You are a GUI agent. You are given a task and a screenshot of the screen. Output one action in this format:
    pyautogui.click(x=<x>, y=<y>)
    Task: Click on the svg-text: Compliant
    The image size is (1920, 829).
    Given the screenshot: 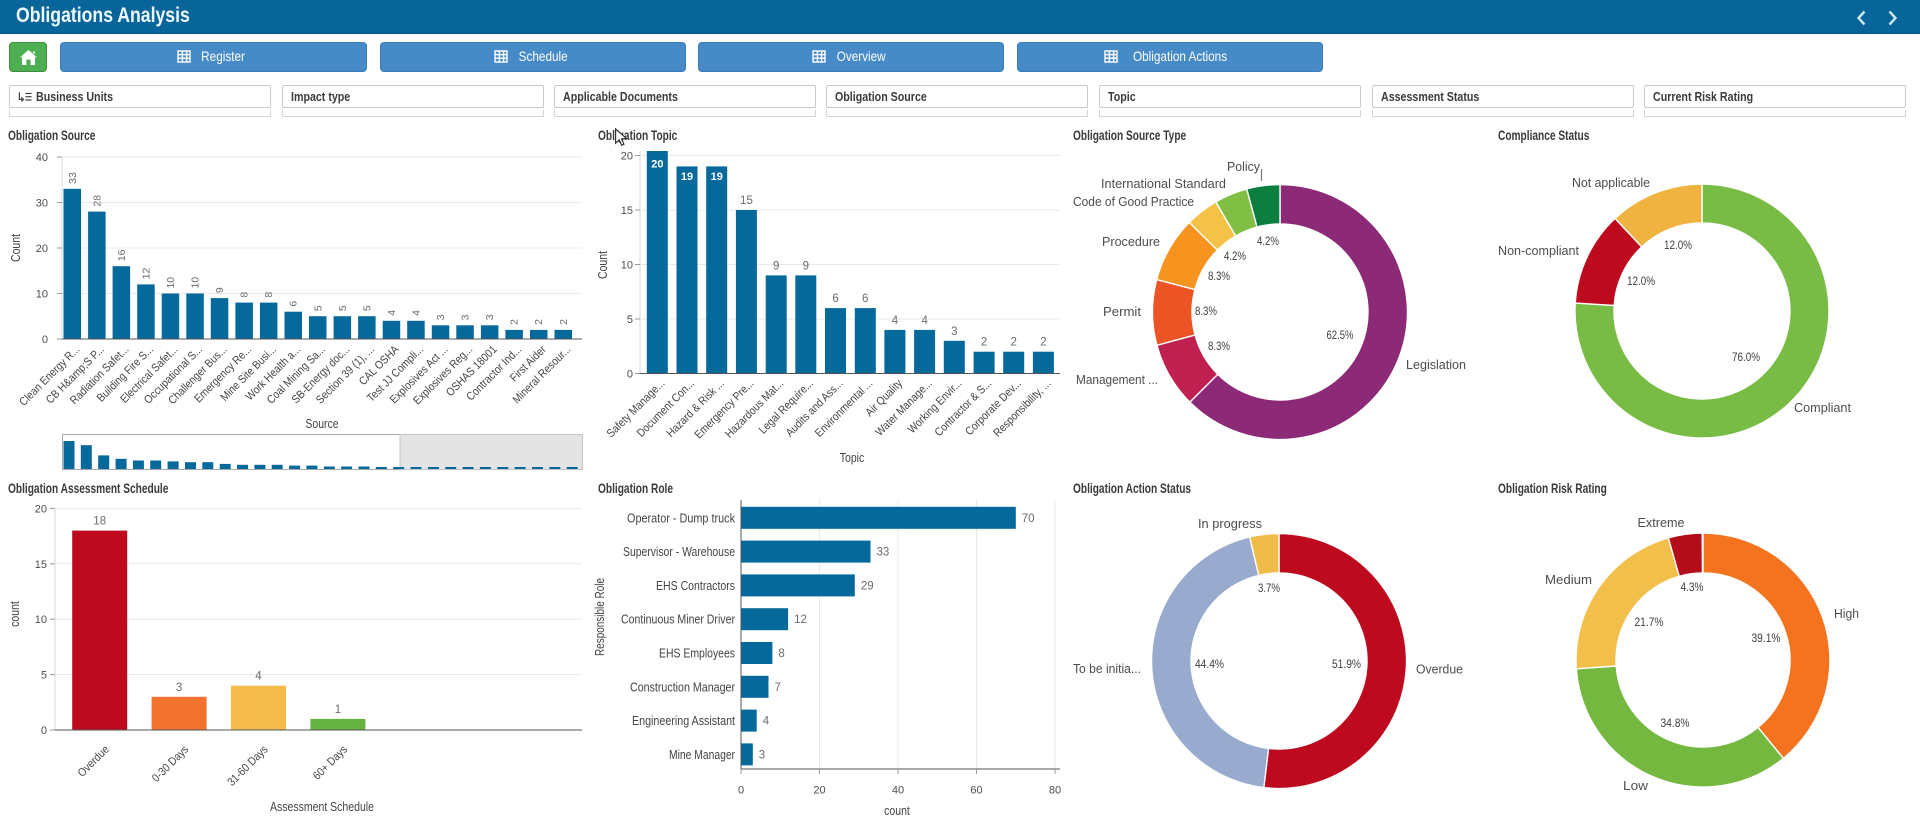 What is the action you would take?
    pyautogui.click(x=1822, y=407)
    